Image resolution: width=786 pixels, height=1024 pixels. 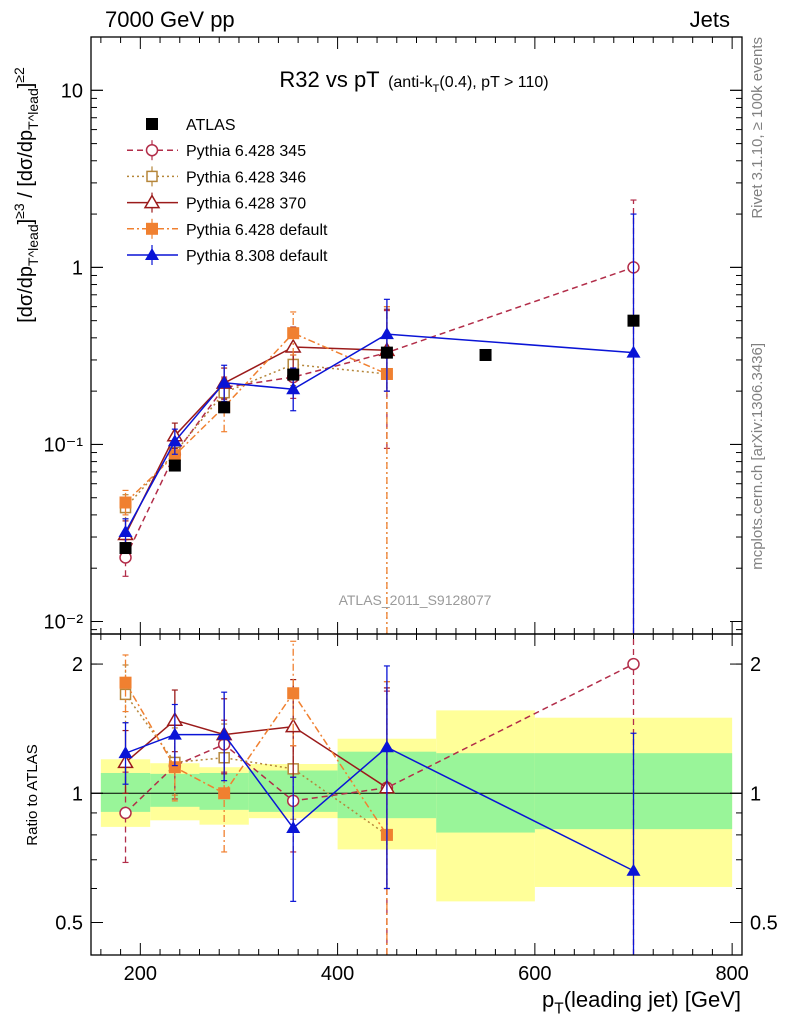 I want to click on legend-label: ATLAS, so click(x=211, y=125).